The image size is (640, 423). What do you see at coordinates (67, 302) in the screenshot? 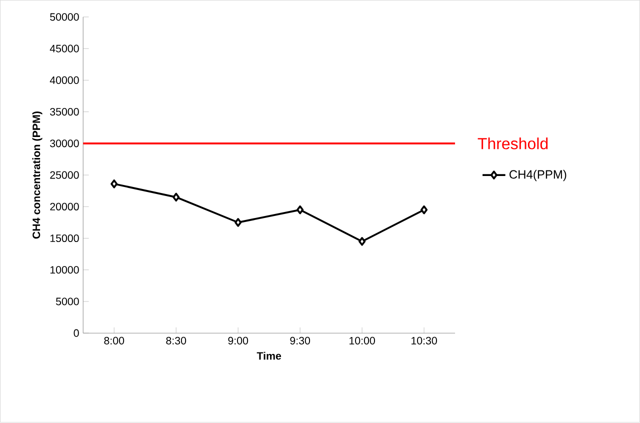
I see `y-tick-label: 5000` at bounding box center [67, 302].